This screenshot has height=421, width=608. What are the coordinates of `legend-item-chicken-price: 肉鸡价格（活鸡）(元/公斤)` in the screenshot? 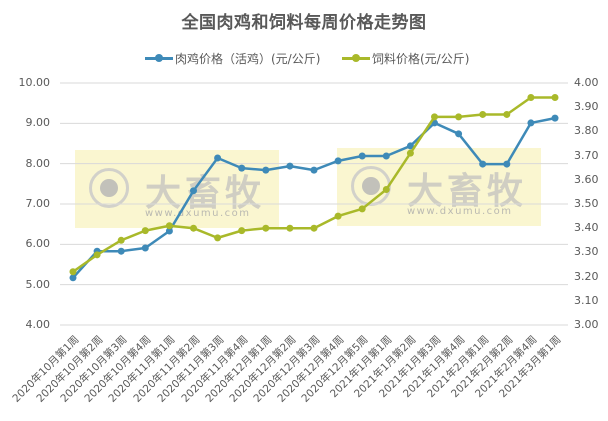 It's located at (232, 58).